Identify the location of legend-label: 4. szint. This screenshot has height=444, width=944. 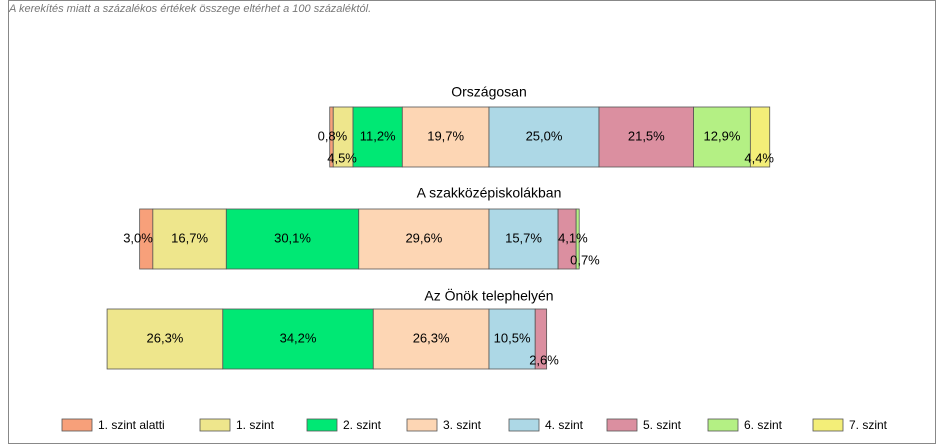
(564, 425).